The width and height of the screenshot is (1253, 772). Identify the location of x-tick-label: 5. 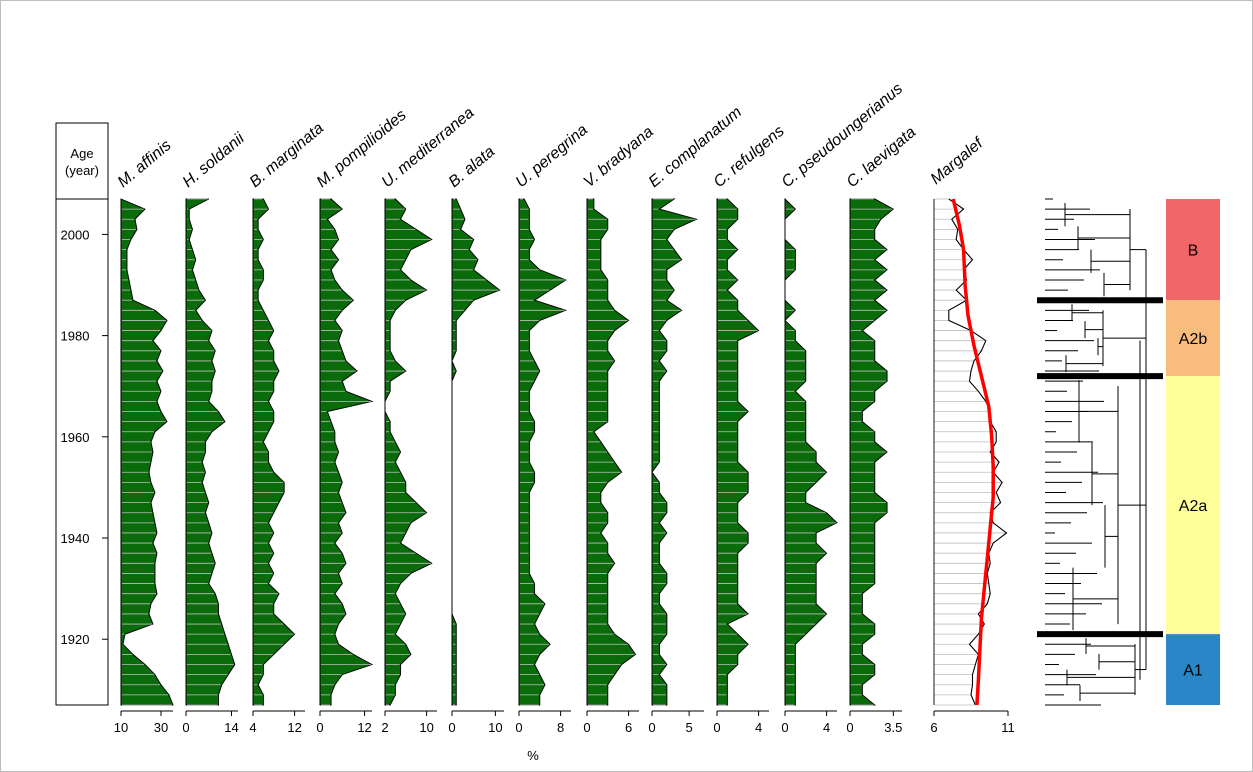
(689, 727).